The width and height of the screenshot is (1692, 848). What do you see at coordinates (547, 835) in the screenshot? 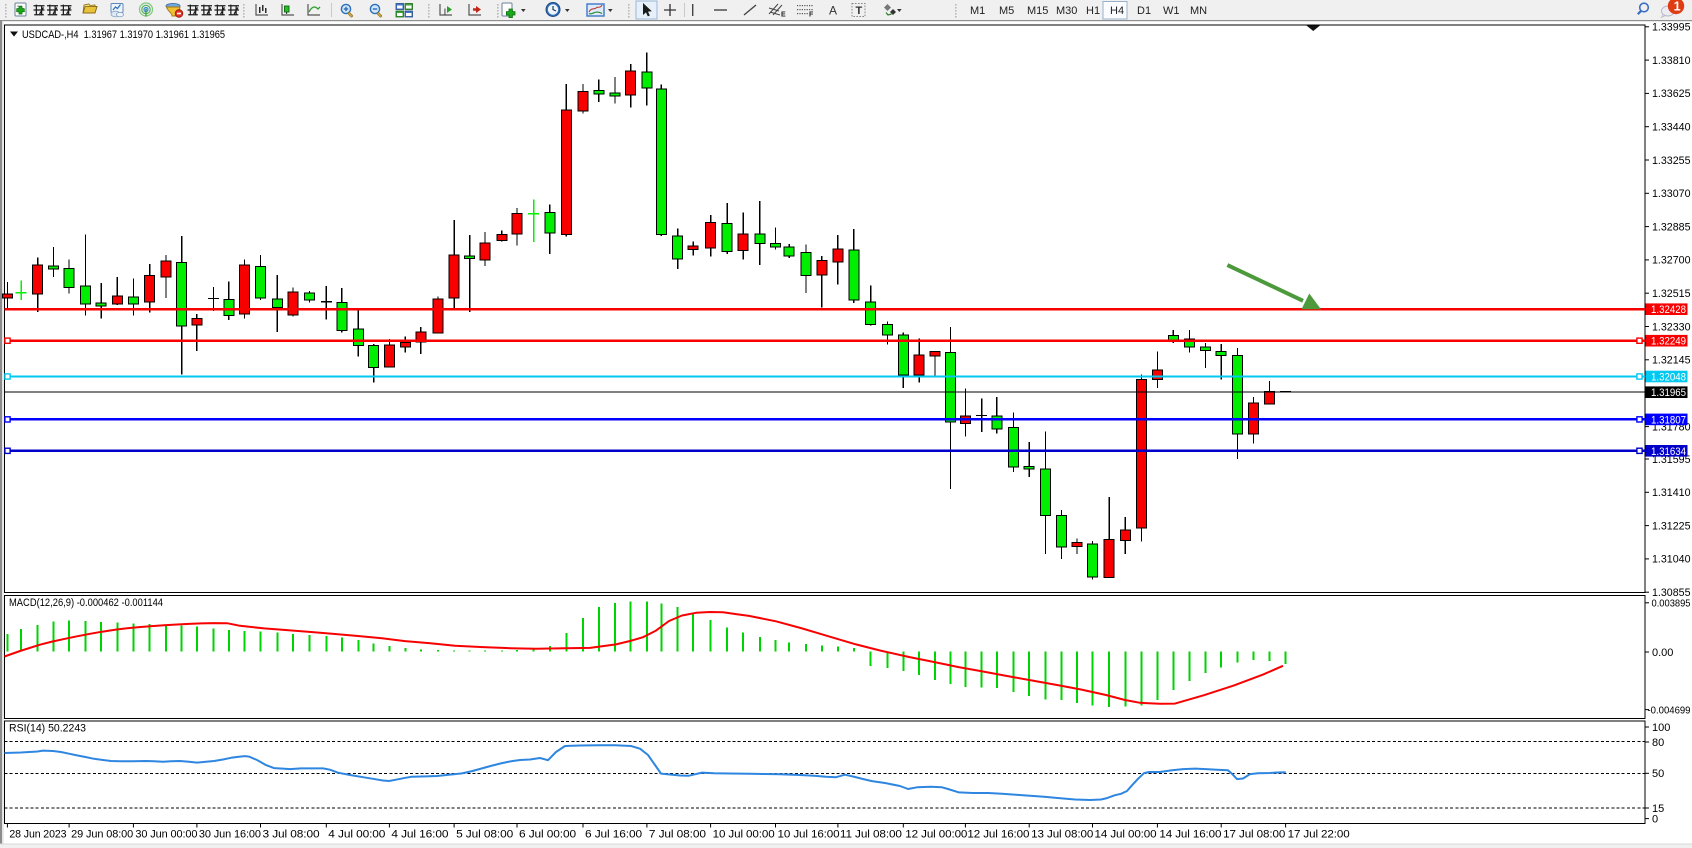
I see `svg-text: 6 Jul 00:00` at bounding box center [547, 835].